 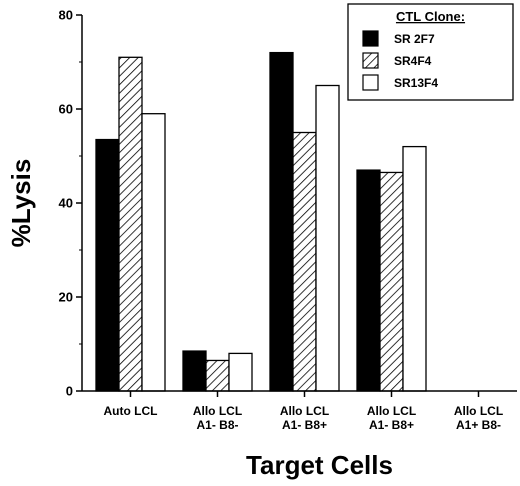 I want to click on legend-label: SR 2F7, so click(x=414, y=39).